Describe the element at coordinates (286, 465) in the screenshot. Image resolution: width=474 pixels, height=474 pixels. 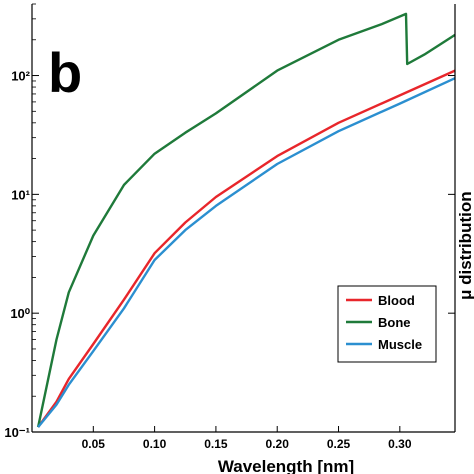
I see `x-axis-label: Wavelength [nm]` at that location.